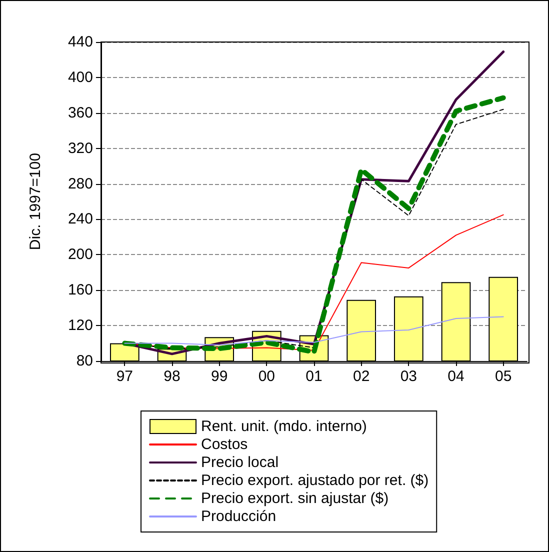 The height and width of the screenshot is (552, 549). I want to click on x-tick-label: 97, so click(125, 376).